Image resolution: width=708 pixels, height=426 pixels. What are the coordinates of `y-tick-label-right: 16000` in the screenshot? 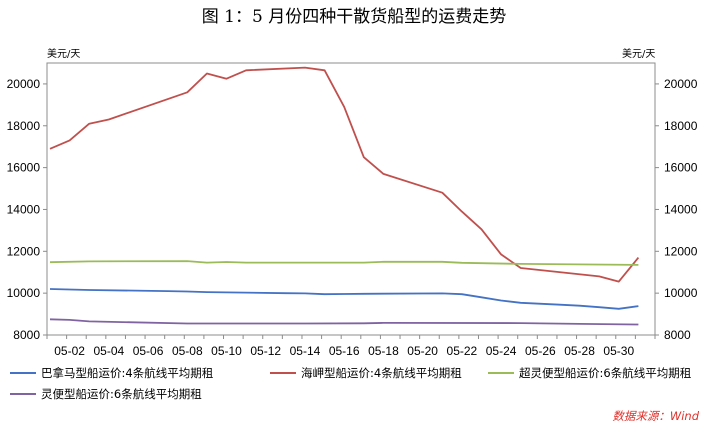 It's located at (681, 168).